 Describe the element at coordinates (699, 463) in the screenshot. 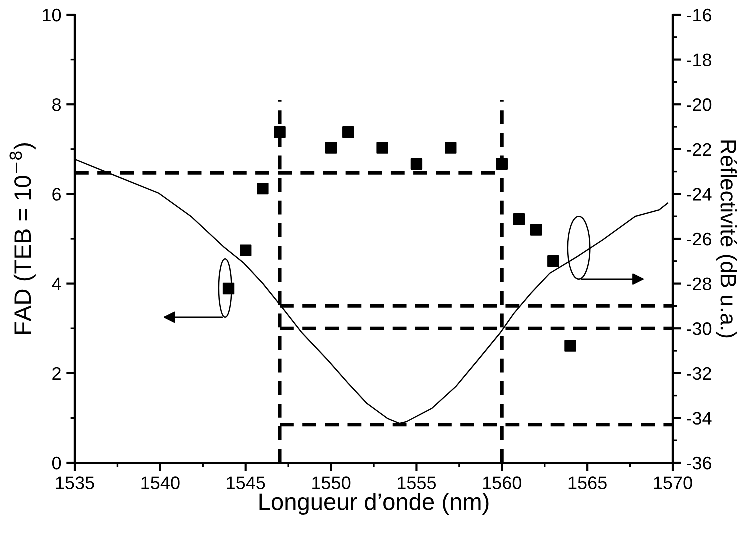

I see `y2-tick-label: -36` at that location.